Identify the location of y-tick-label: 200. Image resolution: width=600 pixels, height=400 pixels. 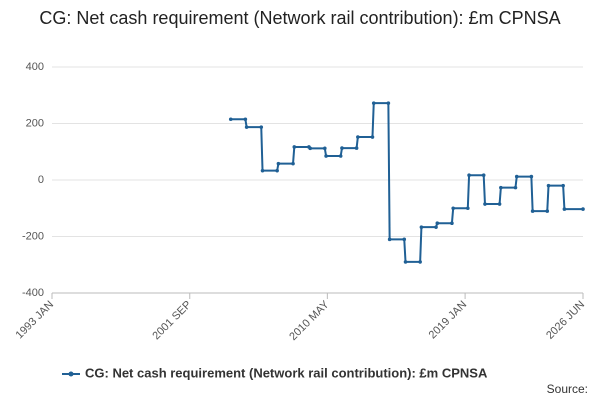
(35, 123).